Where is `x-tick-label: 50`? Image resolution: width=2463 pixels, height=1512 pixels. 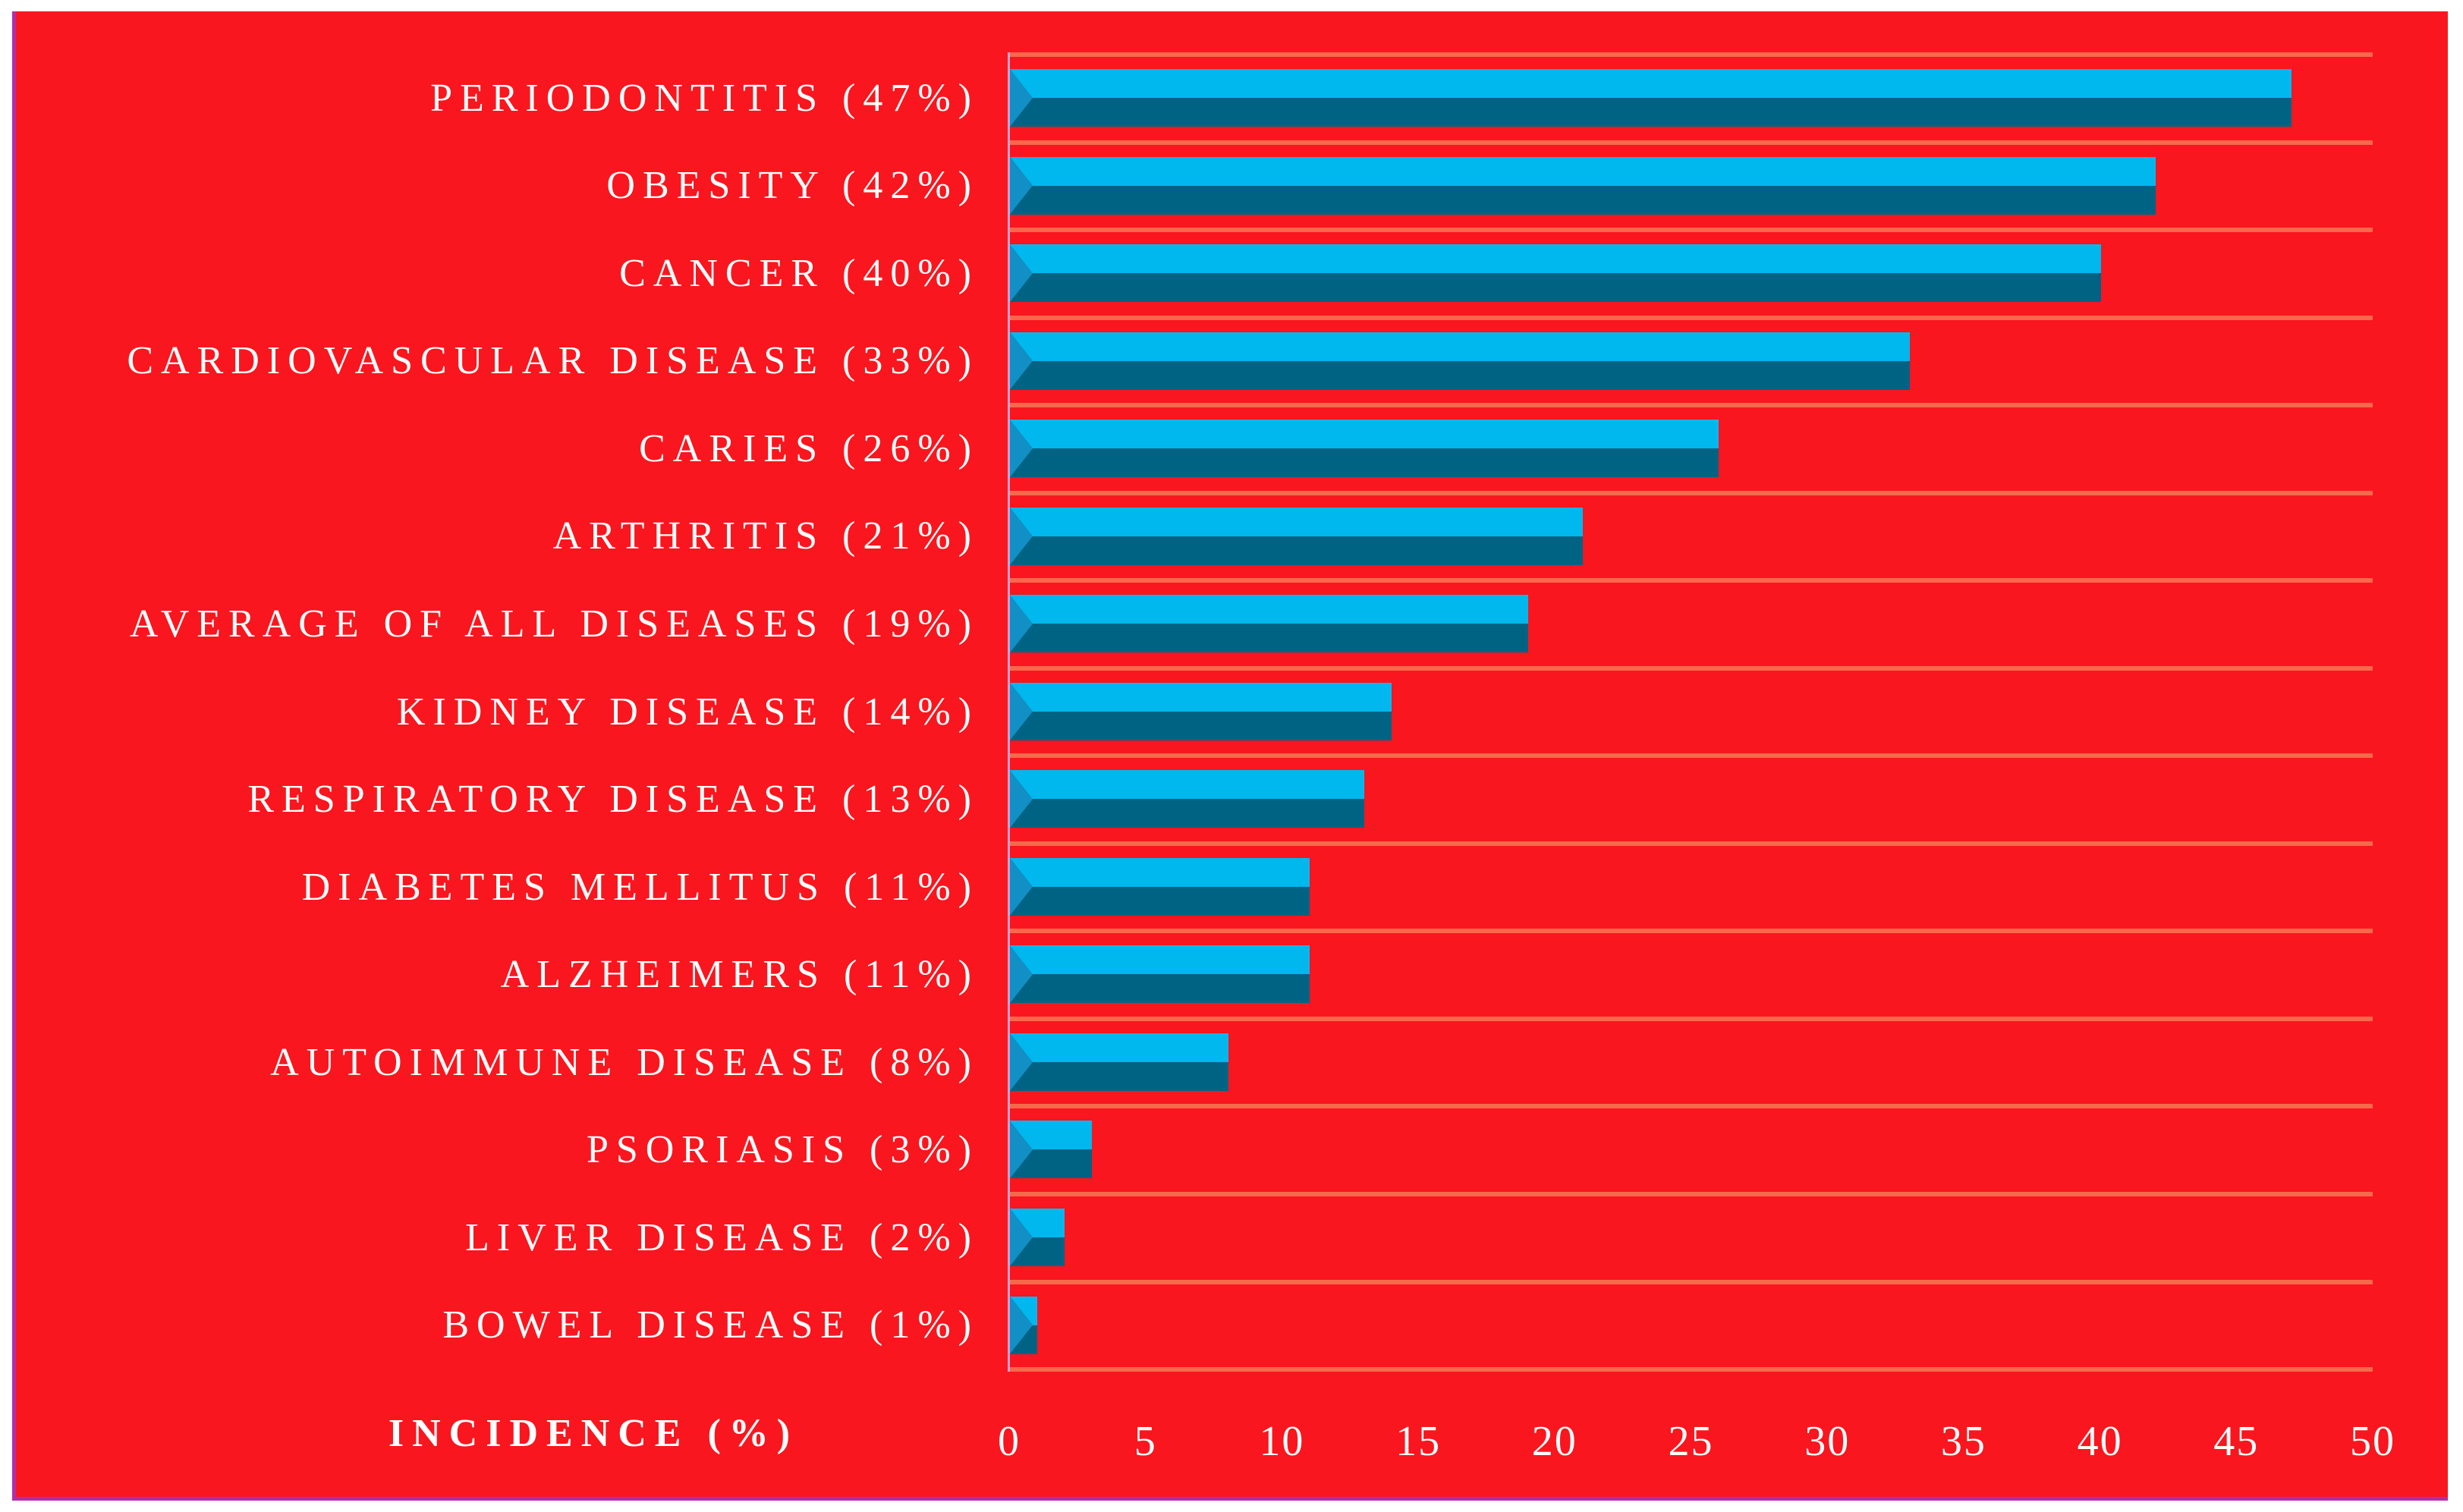
x-tick-label: 50 is located at coordinates (2372, 1441).